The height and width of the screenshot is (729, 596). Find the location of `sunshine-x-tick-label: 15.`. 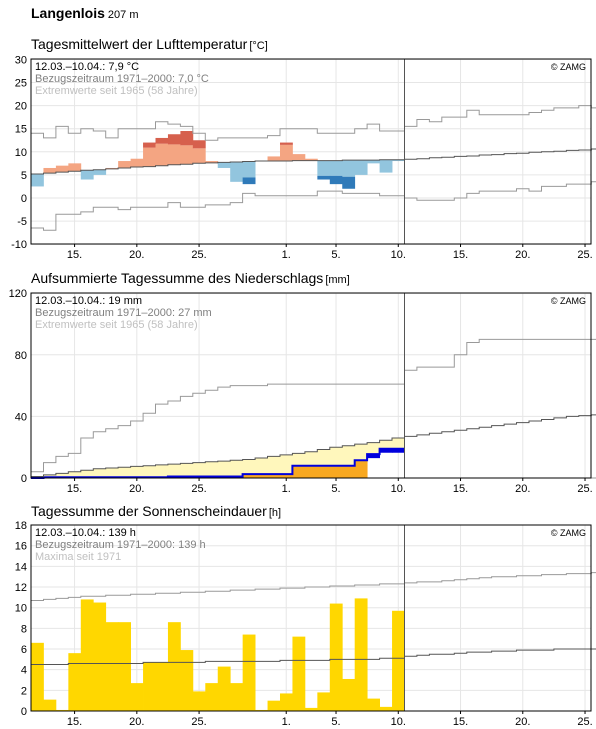

sunshine-x-tick-label: 15. is located at coordinates (460, 722).